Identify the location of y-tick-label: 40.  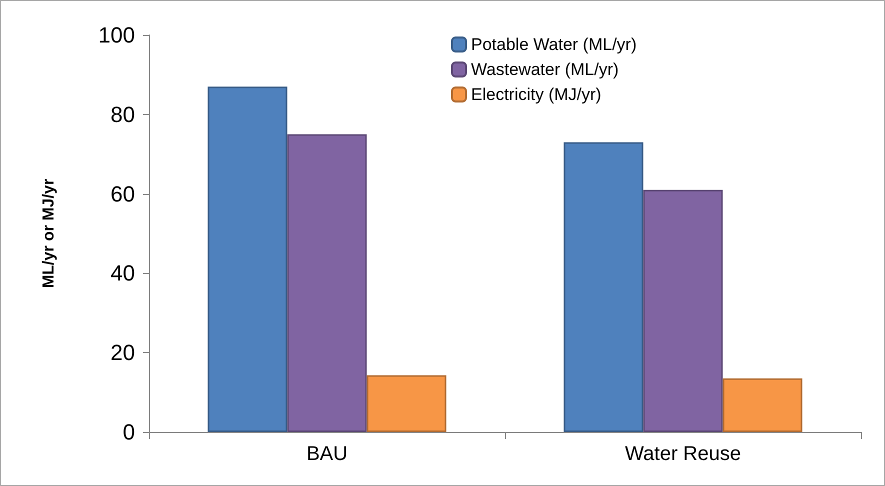
(122, 273).